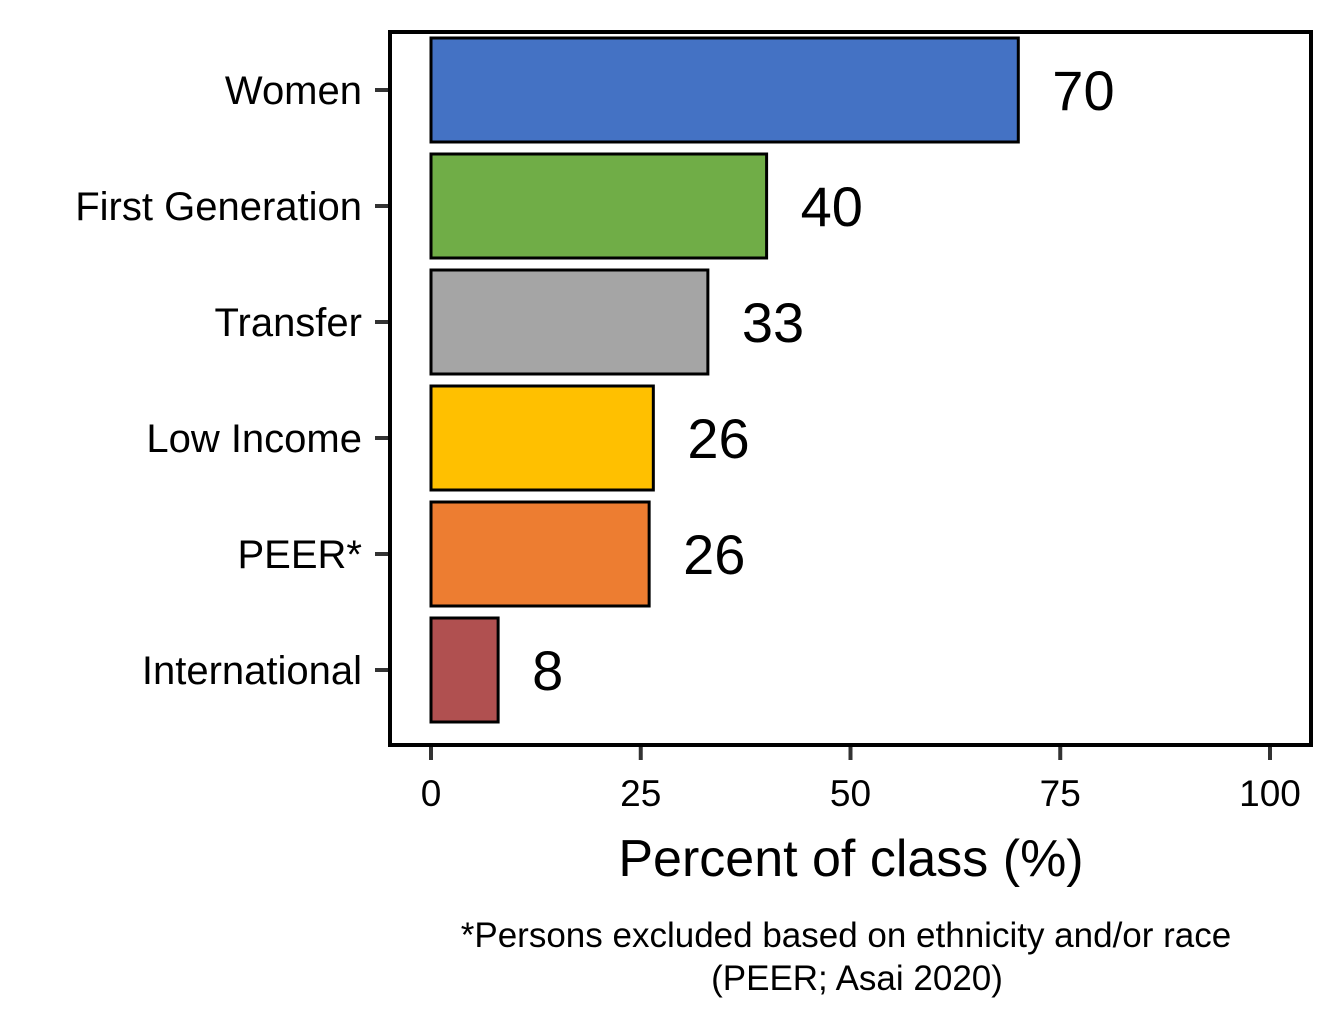  Describe the element at coordinates (1060, 793) in the screenshot. I see `x-tick-label: 75` at that location.